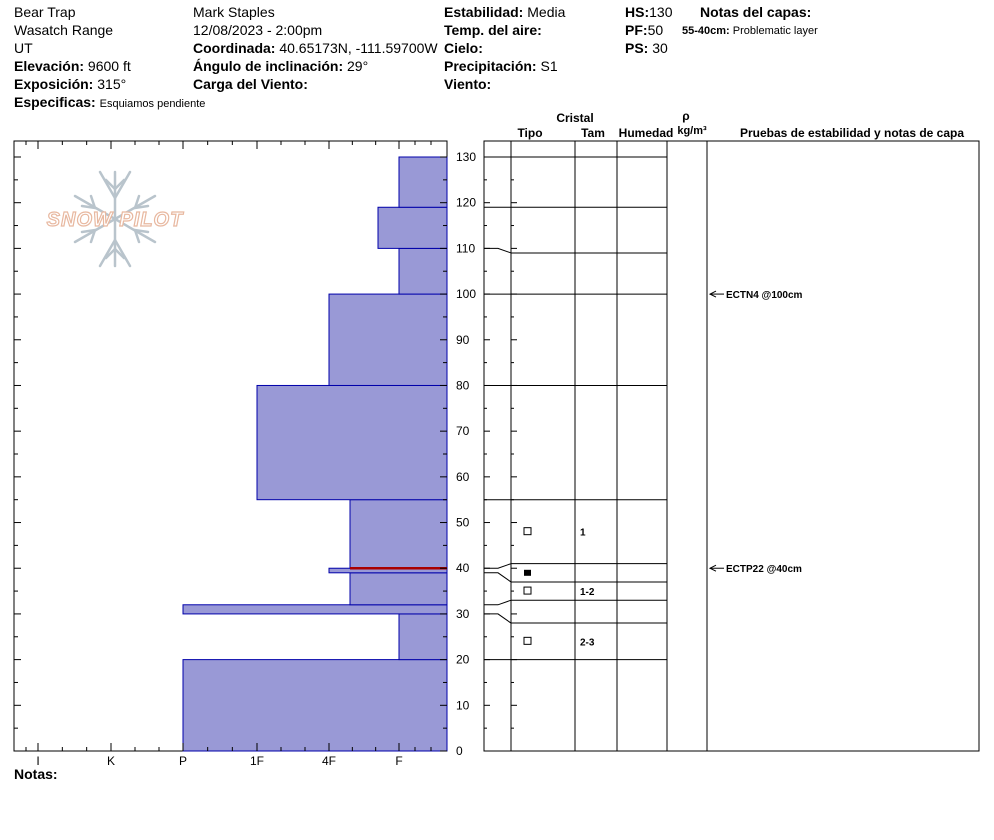 The height and width of the screenshot is (840, 994). Describe the element at coordinates (764, 295) in the screenshot. I see `stability-test-label: ECTN4 @100cm` at that location.